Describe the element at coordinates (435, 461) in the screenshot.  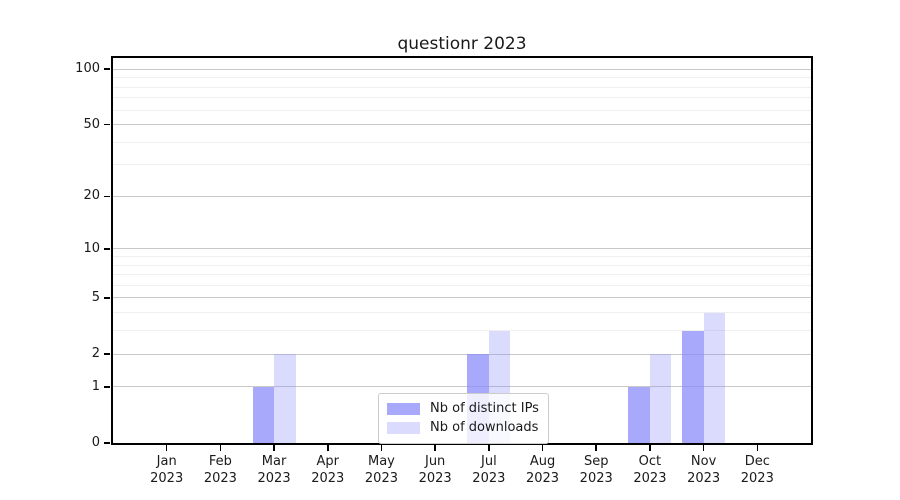
I see `x-tick-month: Jun` at that location.